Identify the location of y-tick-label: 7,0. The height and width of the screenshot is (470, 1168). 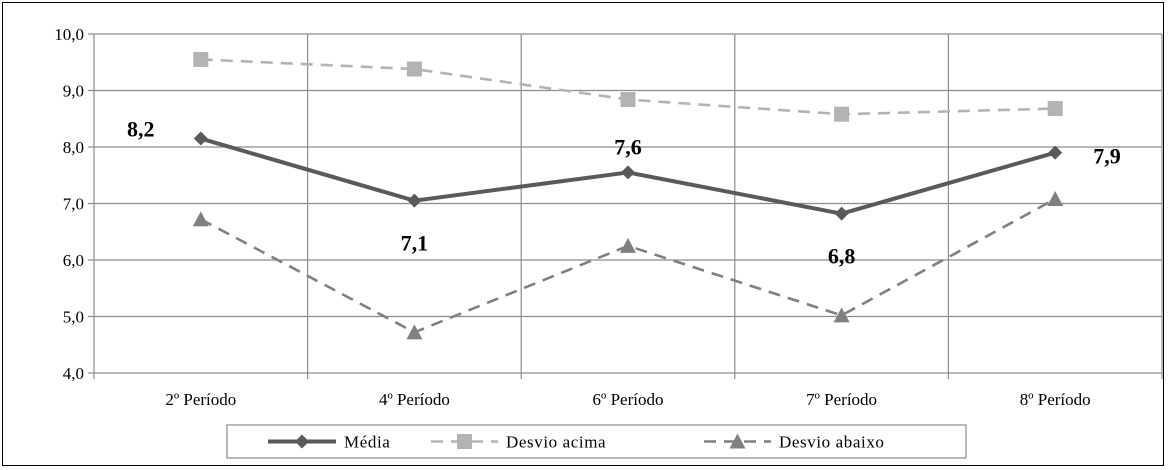
(73, 204).